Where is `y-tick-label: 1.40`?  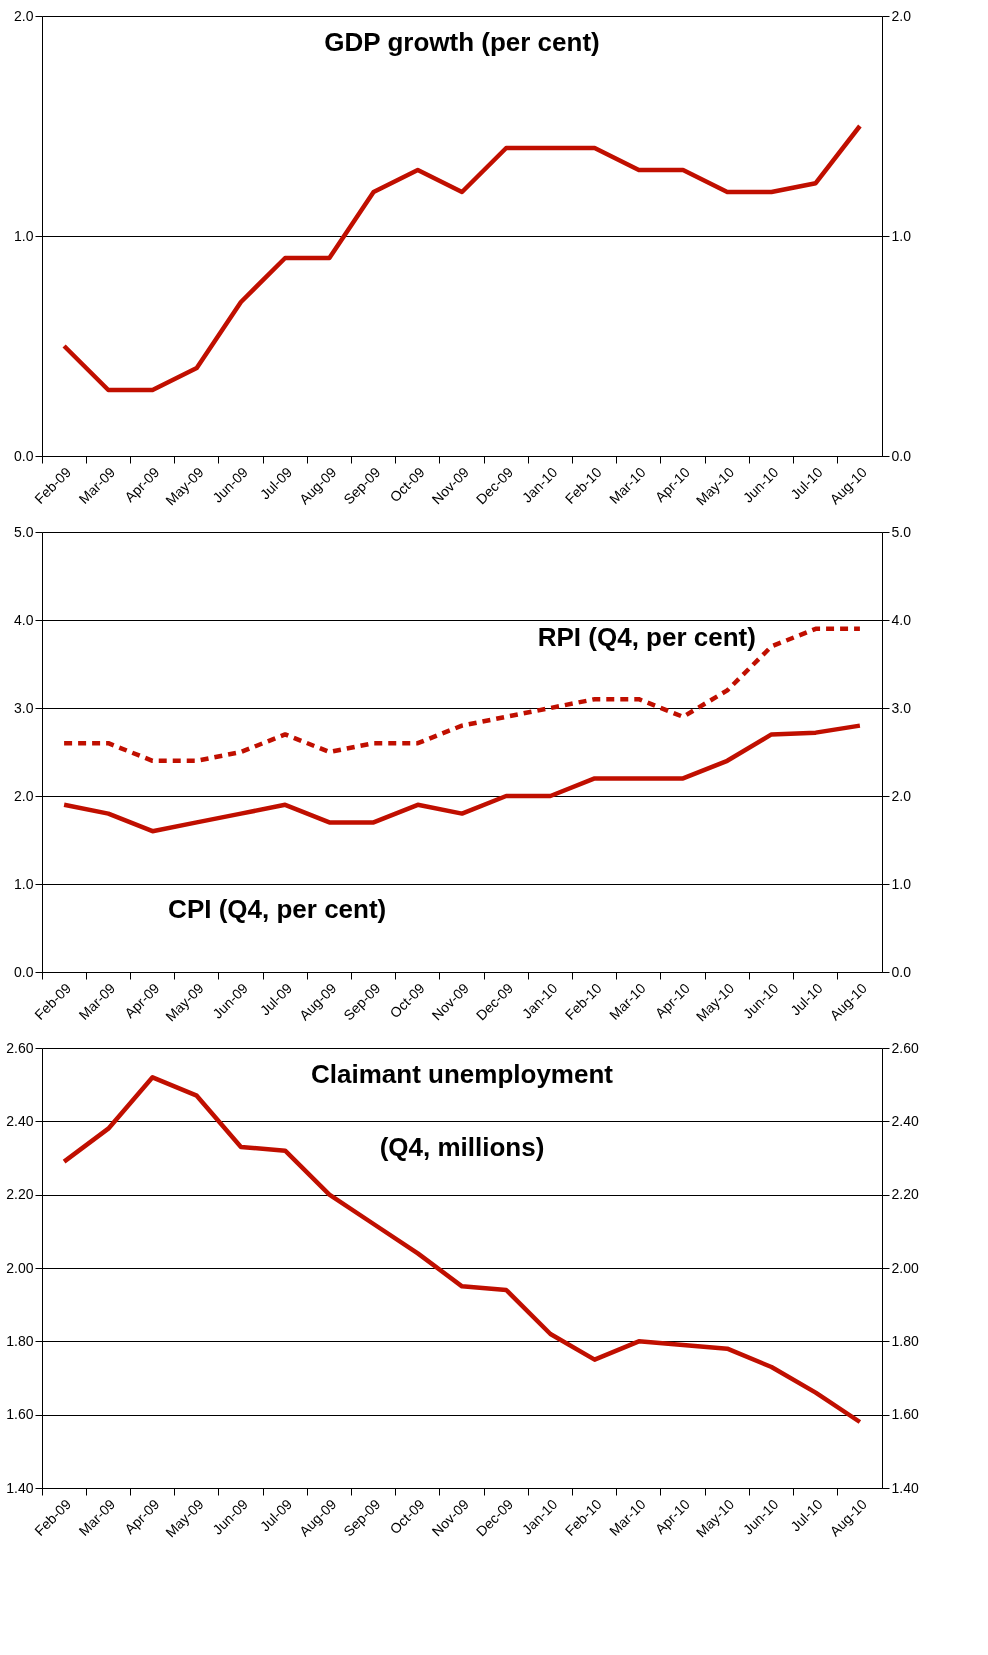
y-tick-label: 1.40 is located at coordinates (20, 1487).